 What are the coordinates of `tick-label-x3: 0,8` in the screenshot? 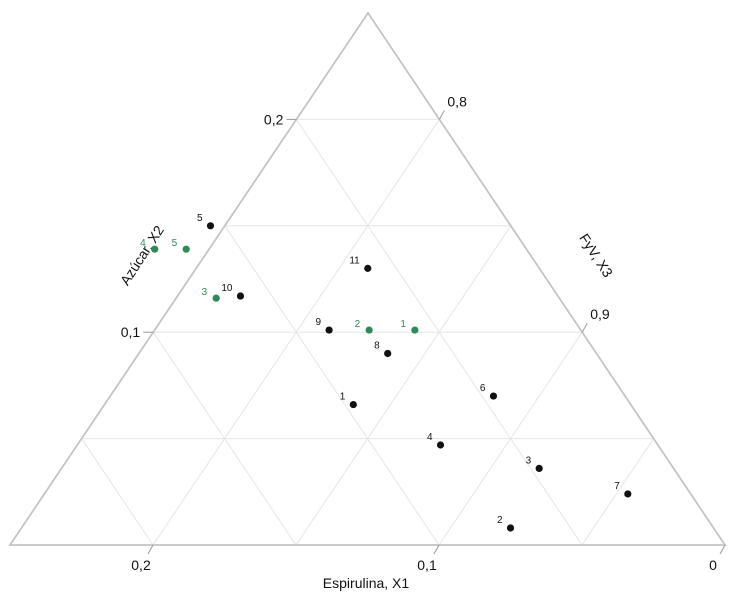 It's located at (457, 101).